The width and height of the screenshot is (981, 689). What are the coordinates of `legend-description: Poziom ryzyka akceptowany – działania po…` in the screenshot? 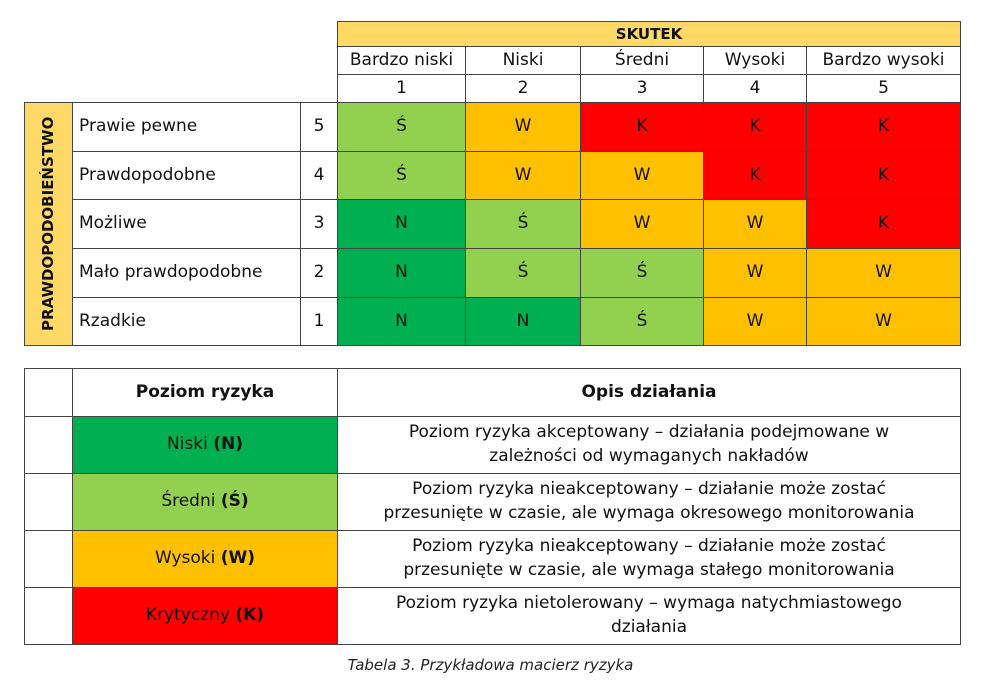 It's located at (649, 445).